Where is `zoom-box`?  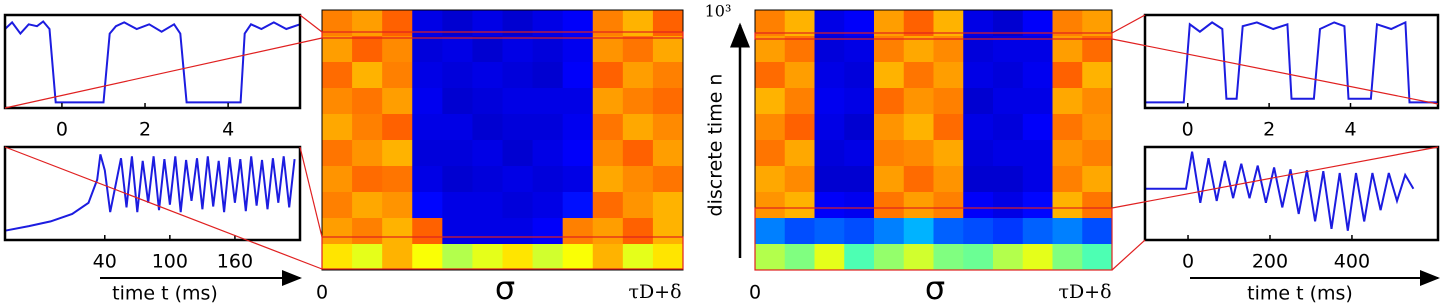 zoom-box is located at coordinates (933, 239).